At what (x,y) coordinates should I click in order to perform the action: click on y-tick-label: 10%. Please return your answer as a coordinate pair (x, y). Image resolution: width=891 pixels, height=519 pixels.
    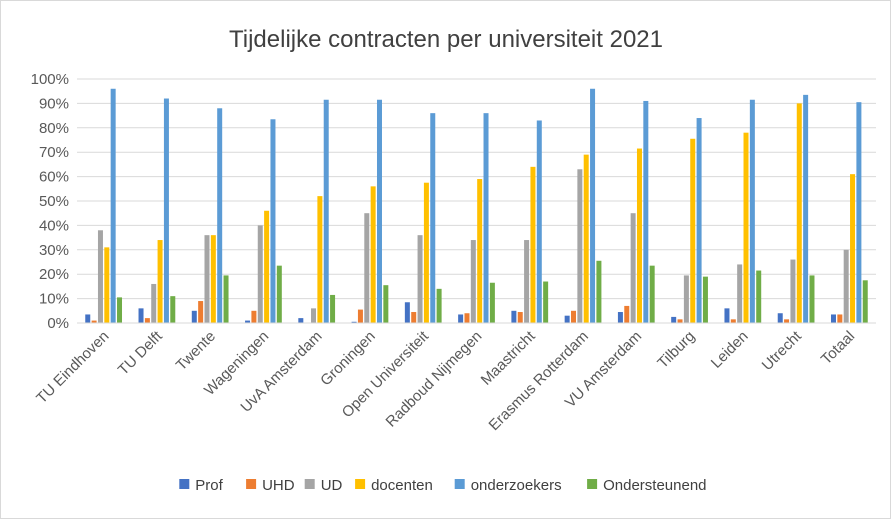
    Looking at the image, I should click on (54, 299).